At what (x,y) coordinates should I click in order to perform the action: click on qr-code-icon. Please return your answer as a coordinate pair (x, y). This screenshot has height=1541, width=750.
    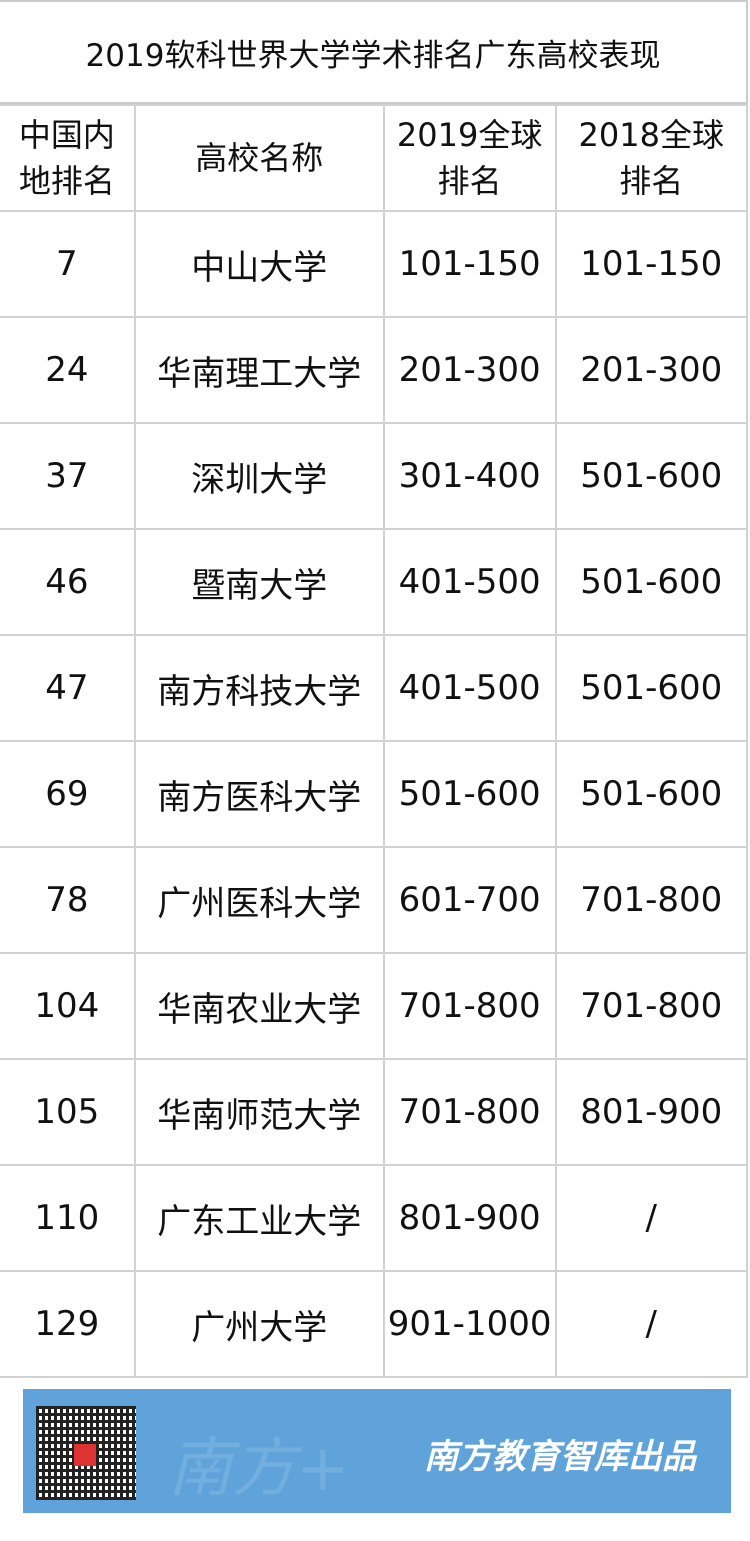
    Looking at the image, I should click on (86, 1453).